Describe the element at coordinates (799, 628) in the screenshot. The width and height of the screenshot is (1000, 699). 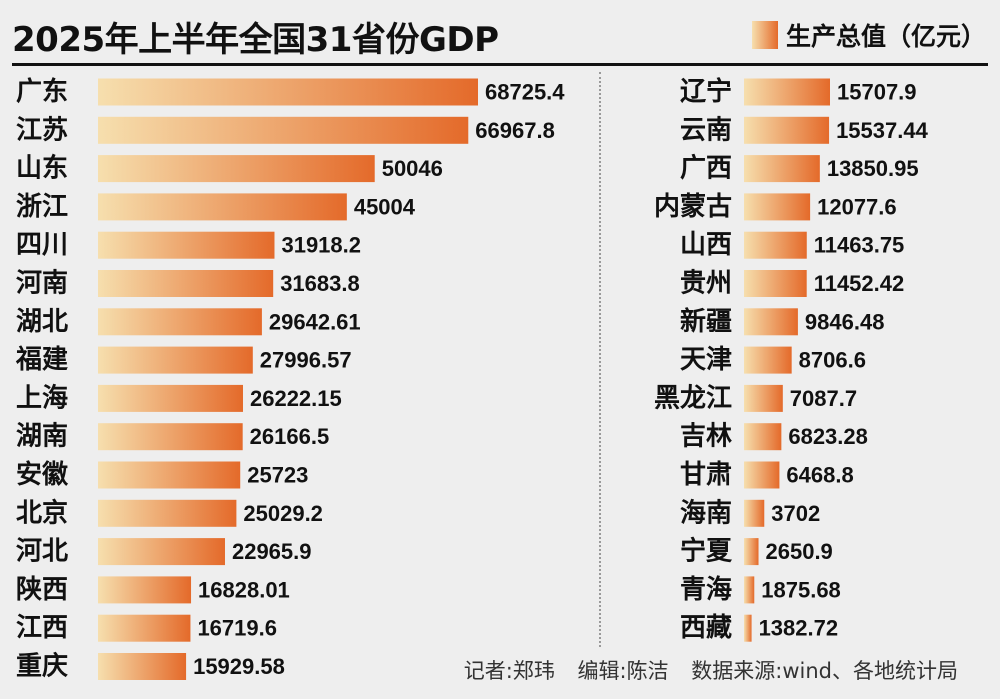
I see `value-label: 1382.72` at that location.